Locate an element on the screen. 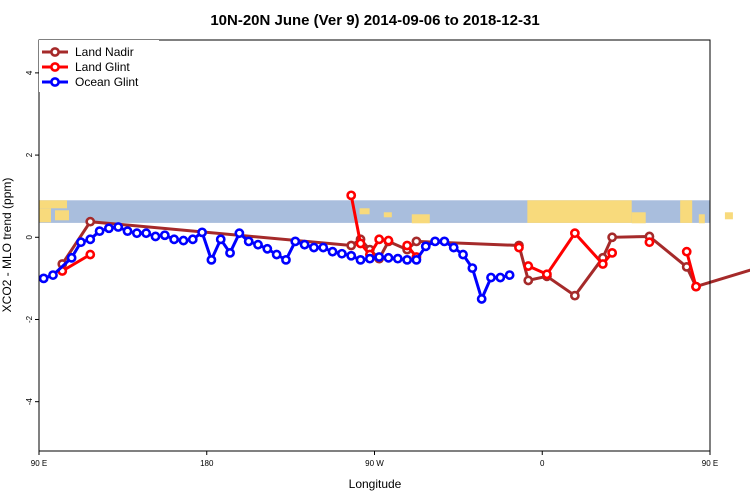  x-tick-label-0: 90 E is located at coordinates (39, 463).